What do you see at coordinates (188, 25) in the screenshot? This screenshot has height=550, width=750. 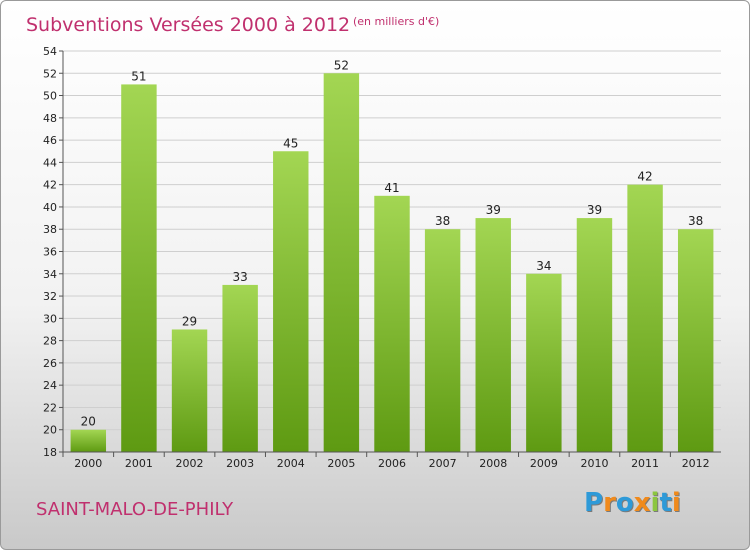 I see `chart-title: Subventions Versées 2000 à 2012` at bounding box center [188, 25].